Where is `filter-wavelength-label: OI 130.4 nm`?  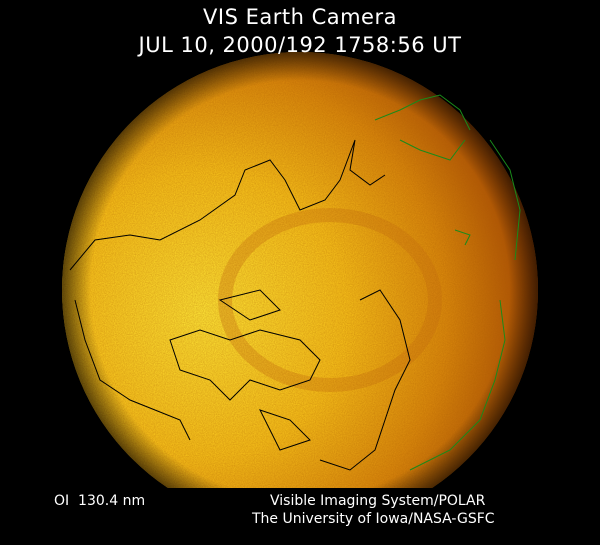
filter-wavelength-label: OI 130.4 nm is located at coordinates (100, 501).